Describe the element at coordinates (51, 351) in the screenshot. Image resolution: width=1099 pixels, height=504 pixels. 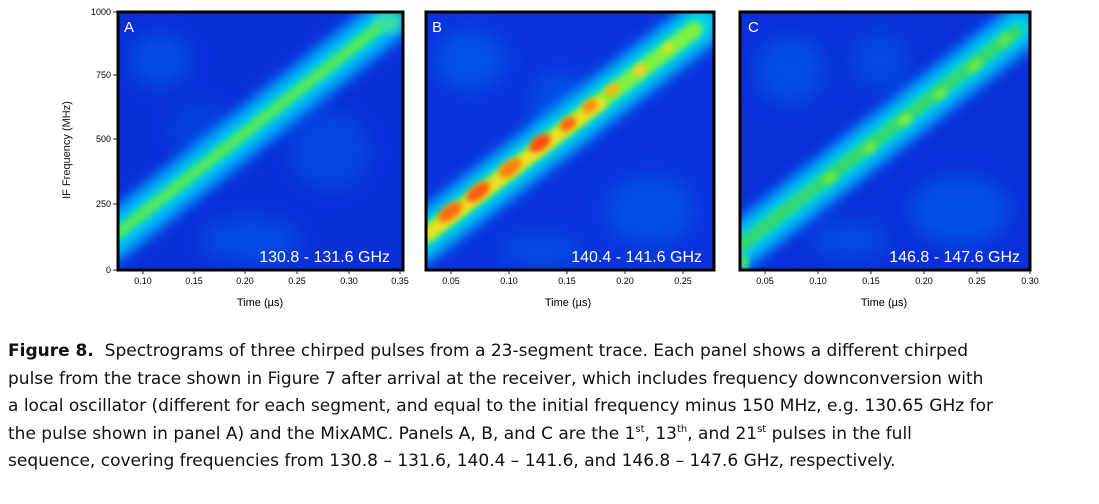
I see `caption-figure-label: Figure 8.` at that location.